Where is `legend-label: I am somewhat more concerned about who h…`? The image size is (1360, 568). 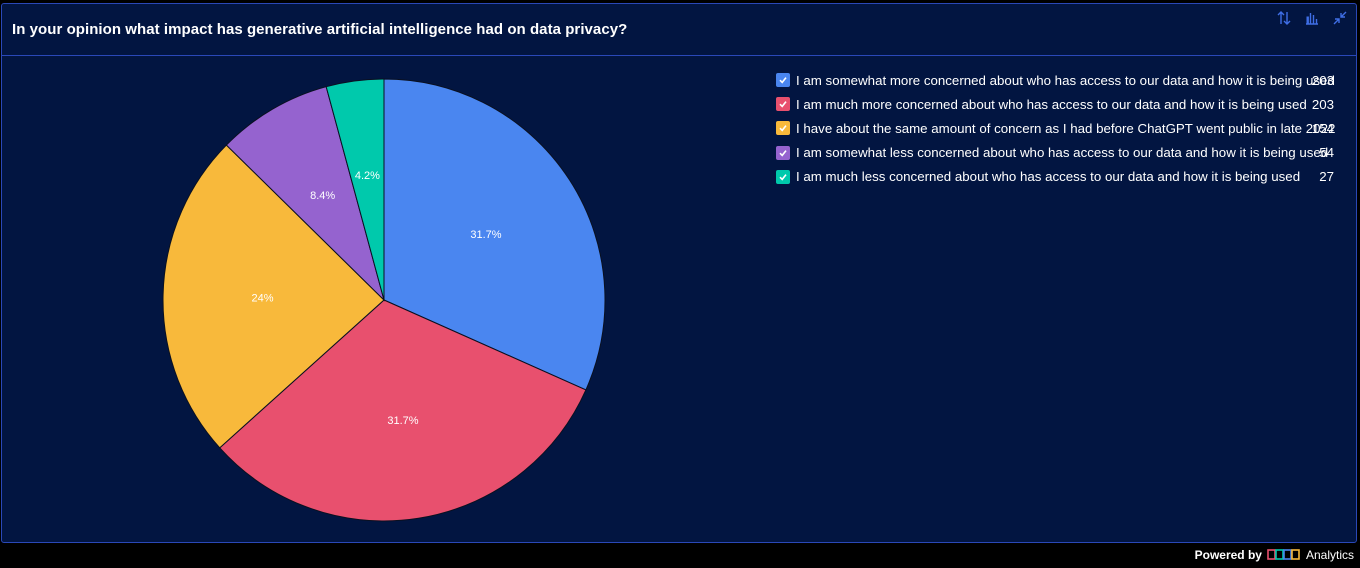
legend-label: I am somewhat more concerned about who h… is located at coordinates (1065, 80).